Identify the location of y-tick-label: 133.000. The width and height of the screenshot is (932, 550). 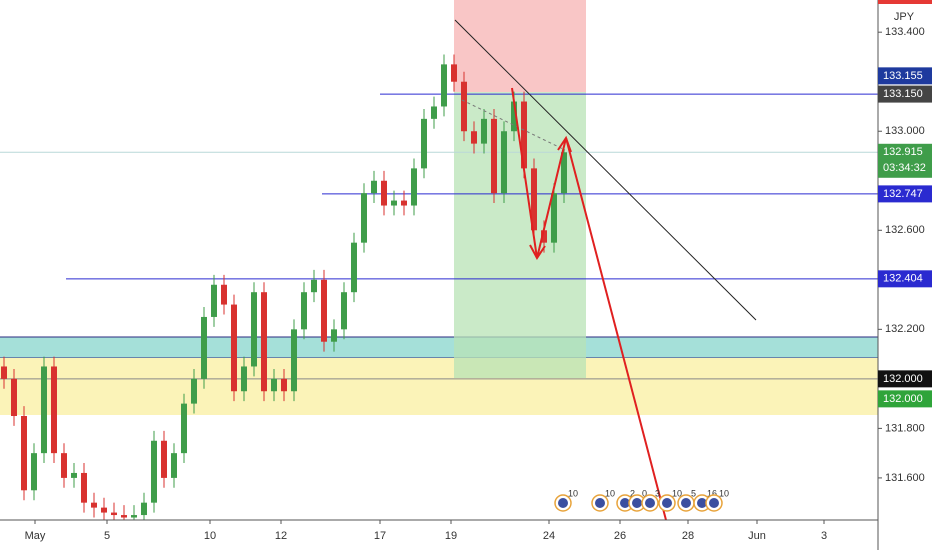
(905, 131).